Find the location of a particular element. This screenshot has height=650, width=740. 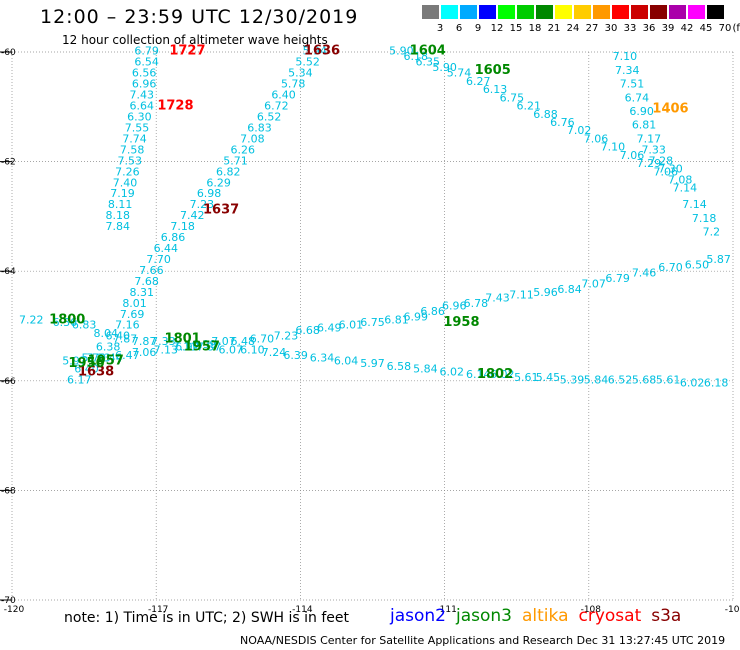

legend-label: 42 is located at coordinates (687, 28).